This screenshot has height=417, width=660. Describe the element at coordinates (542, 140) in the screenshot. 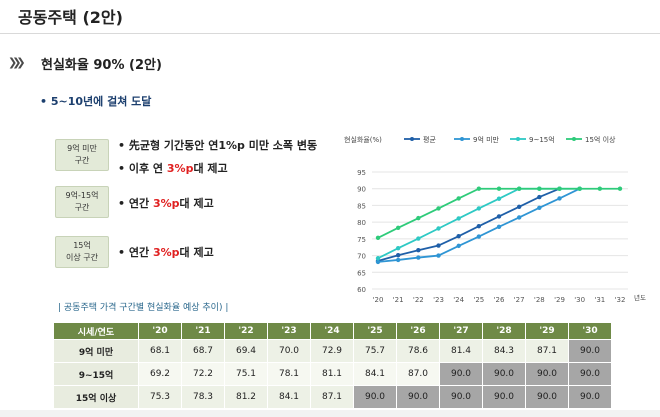

I see `legend-label: 9~15억` at that location.